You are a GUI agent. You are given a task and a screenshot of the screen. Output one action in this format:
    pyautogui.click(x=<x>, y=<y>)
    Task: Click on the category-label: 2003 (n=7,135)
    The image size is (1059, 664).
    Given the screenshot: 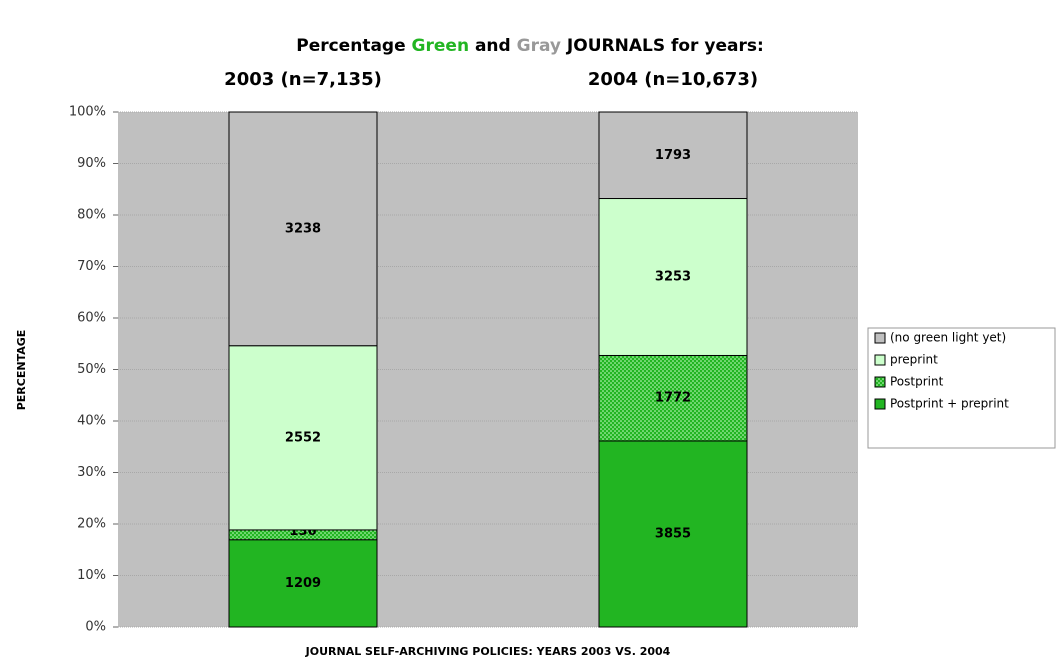 What is the action you would take?
    pyautogui.click(x=303, y=79)
    